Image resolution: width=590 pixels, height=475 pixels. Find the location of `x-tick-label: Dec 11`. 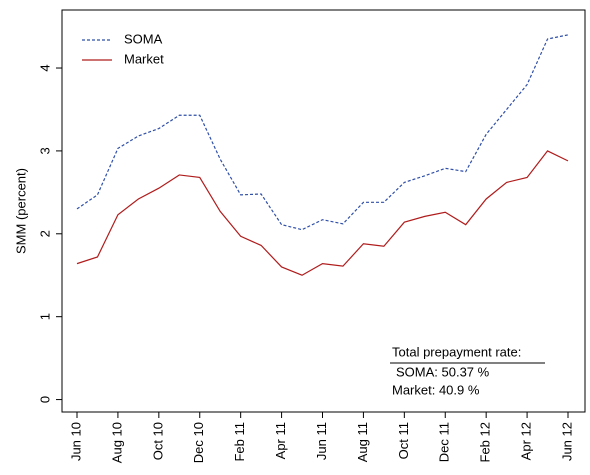

x-tick-label: Dec 11 is located at coordinates (444, 442).